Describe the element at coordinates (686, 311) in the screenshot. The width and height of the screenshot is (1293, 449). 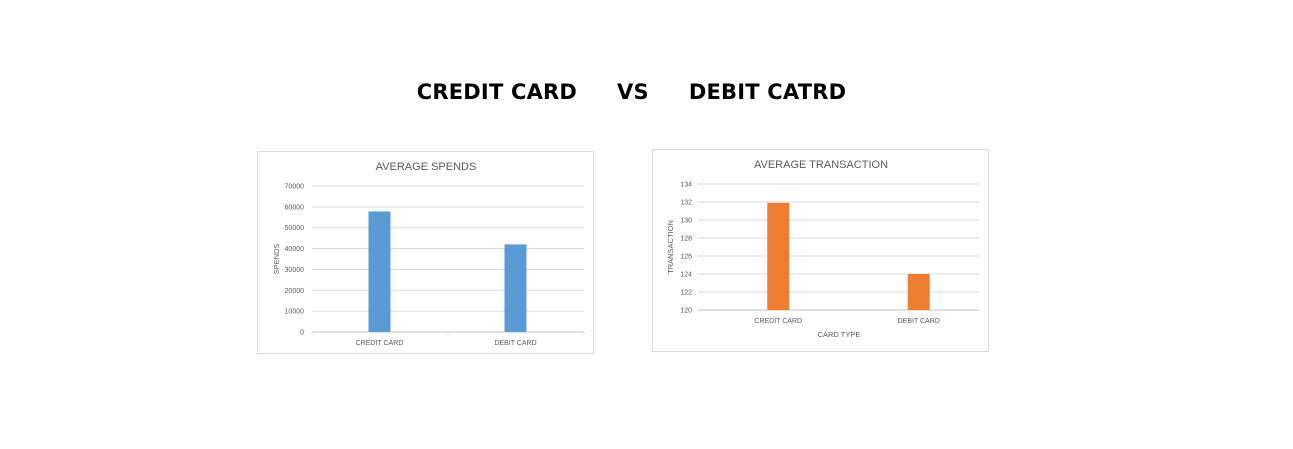
I see `y-tick-label: 120` at that location.